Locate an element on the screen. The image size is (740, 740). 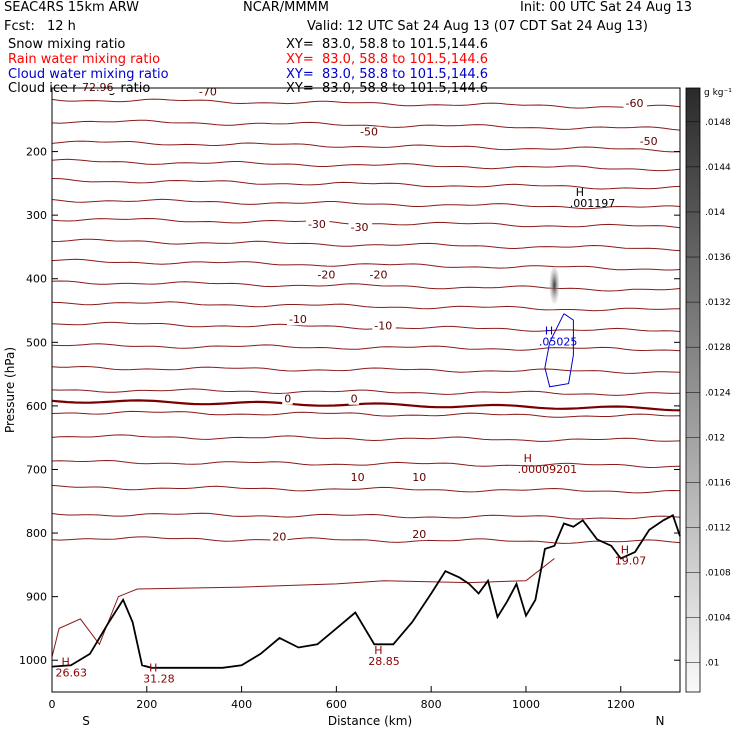
y-tick-label: 500 is located at coordinates (36, 342).